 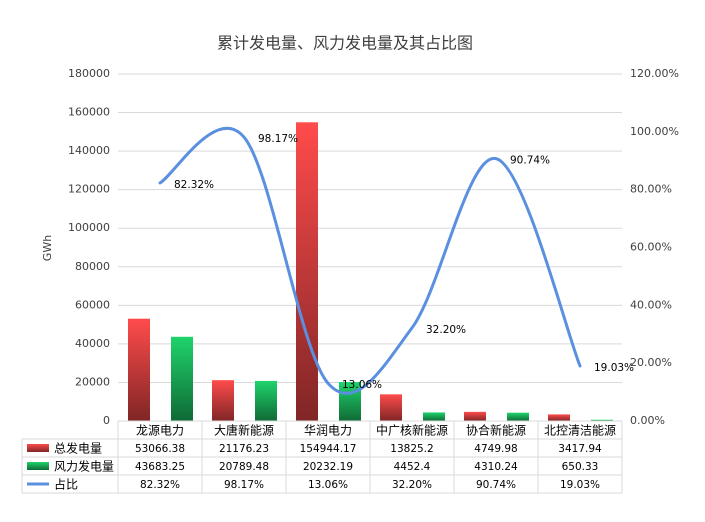 What do you see at coordinates (580, 431) in the screenshot?
I see `x-tick-label: 北控清洁能源` at bounding box center [580, 431].